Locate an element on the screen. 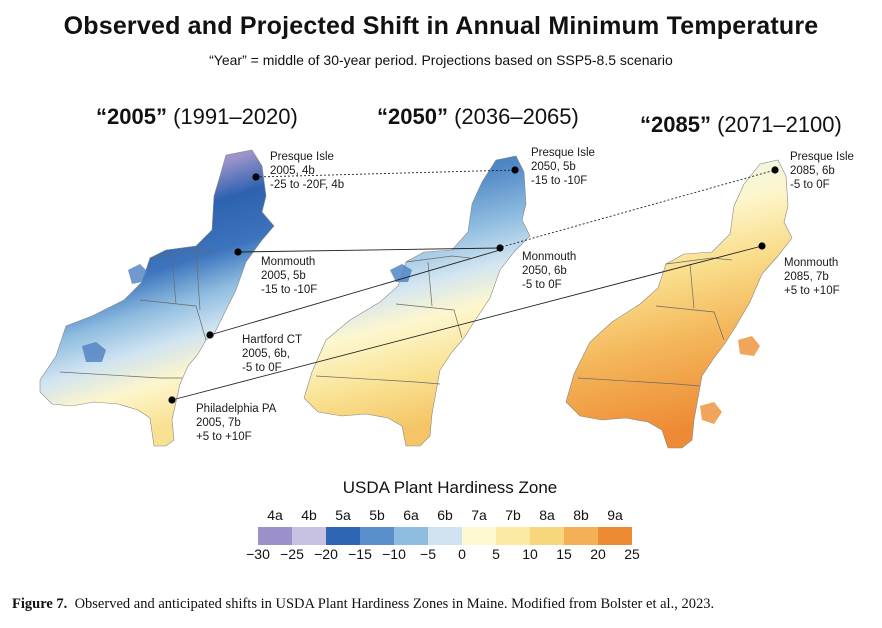 This screenshot has width=882, height=628. label-philadelphia-2005: Philadelphia PA 2005, 7b +5 to +10F is located at coordinates (237, 423).